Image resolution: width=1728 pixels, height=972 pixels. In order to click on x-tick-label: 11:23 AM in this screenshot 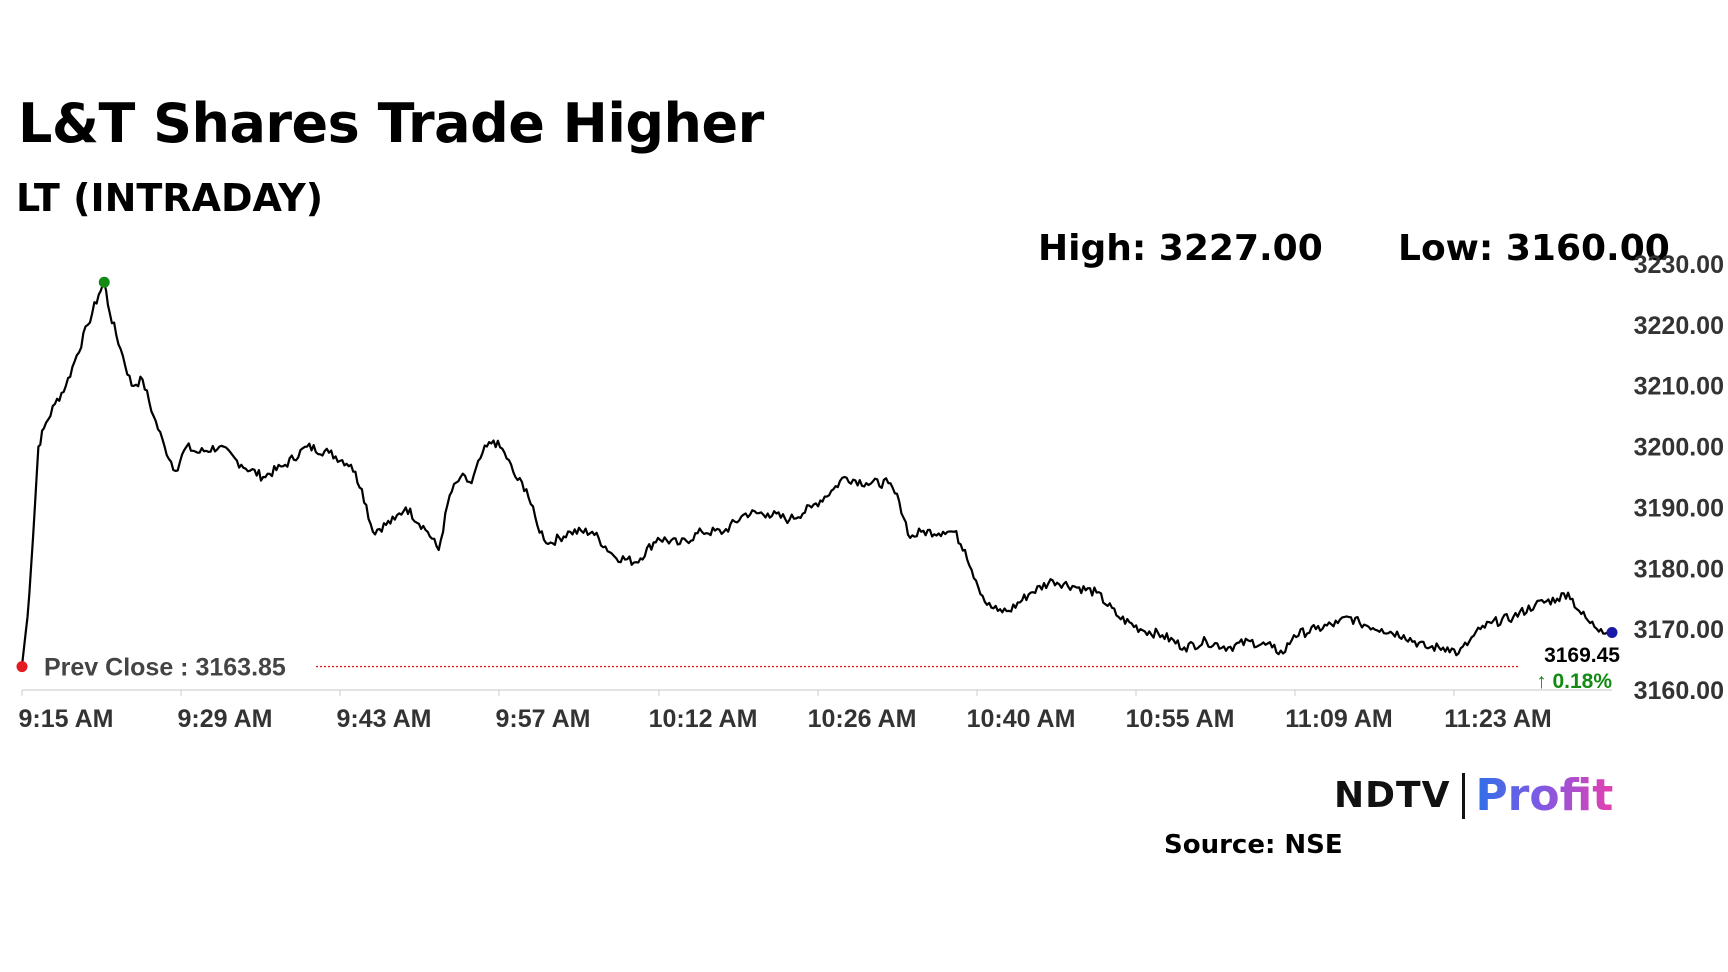, I will do `click(1497, 719)`.